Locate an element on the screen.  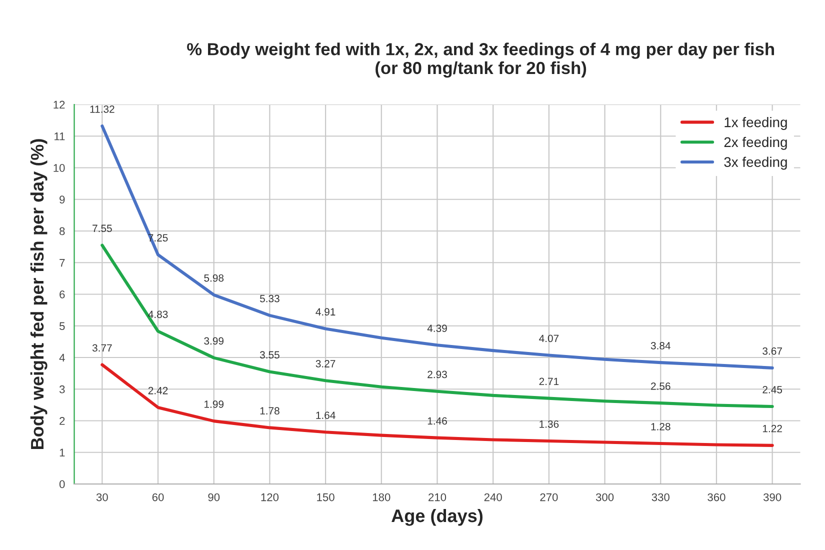
x-tick-label: 60 is located at coordinates (158, 497).